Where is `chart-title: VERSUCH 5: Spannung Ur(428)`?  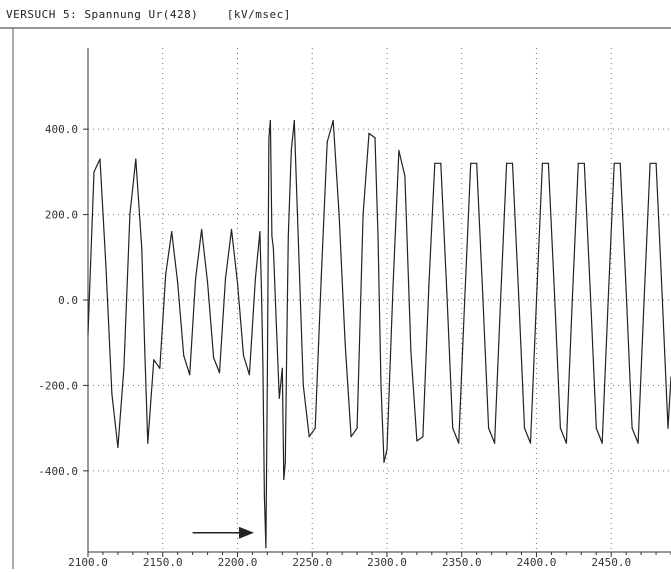
chart-title: VERSUCH 5: Spannung Ur(428) is located at coordinates (102, 14).